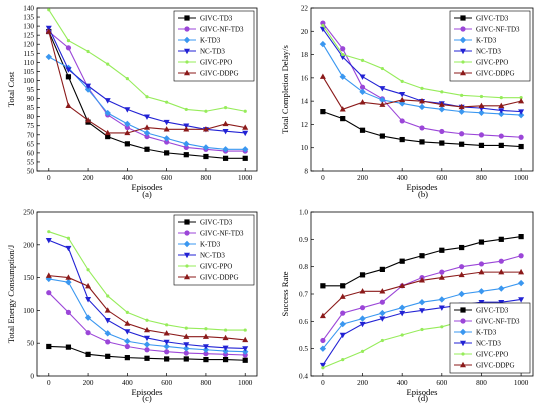  What do you see at coordinates (11, 89) in the screenshot?
I see `y-axis-label: Total Cost` at bounding box center [11, 89].